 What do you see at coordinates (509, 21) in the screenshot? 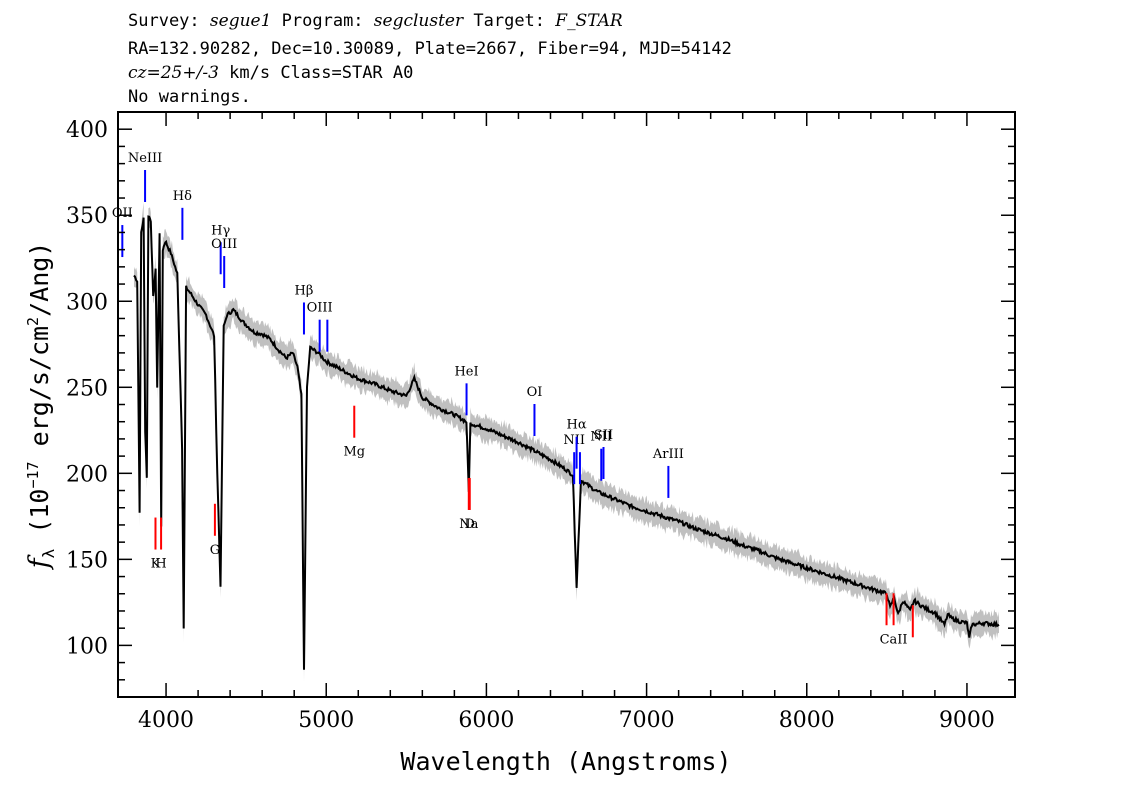
I see `target-label: Target:` at bounding box center [509, 21].